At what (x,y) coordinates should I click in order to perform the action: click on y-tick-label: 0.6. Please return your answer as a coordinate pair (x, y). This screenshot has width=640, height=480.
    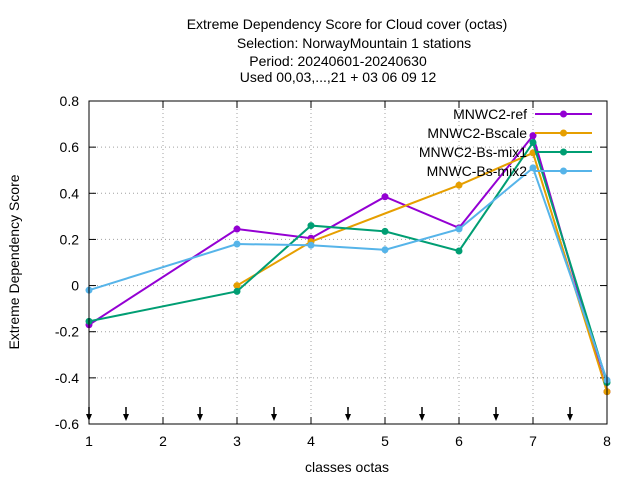
    Looking at the image, I should click on (70, 147).